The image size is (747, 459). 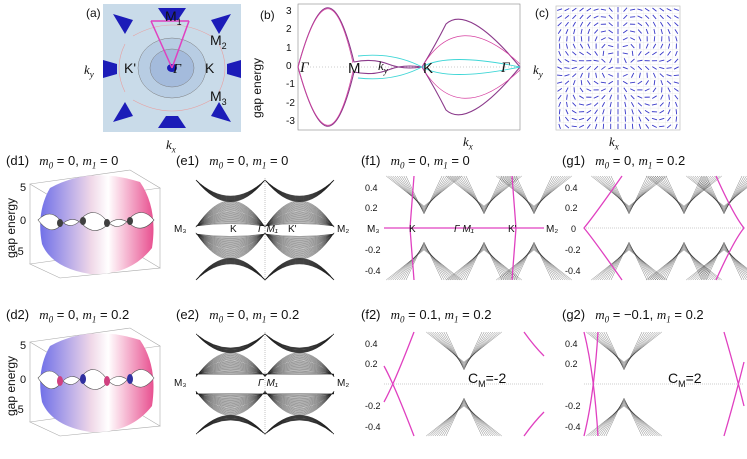 I want to click on d1-ztick-5: 5, so click(x=23, y=188).